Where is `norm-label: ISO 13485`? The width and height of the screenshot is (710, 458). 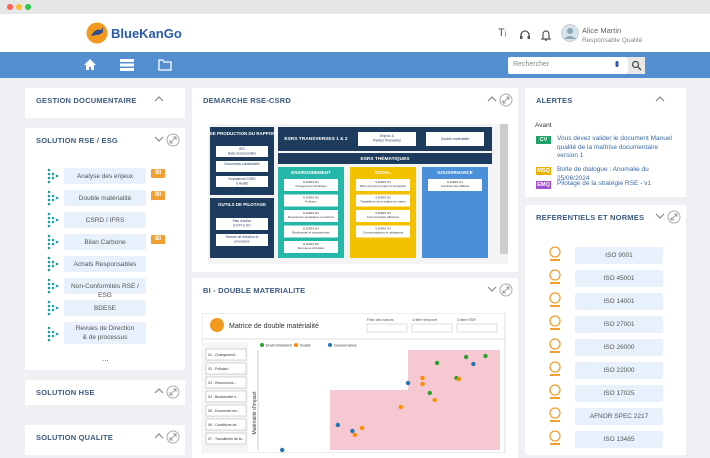 norm-label: ISO 13485 is located at coordinates (619, 439).